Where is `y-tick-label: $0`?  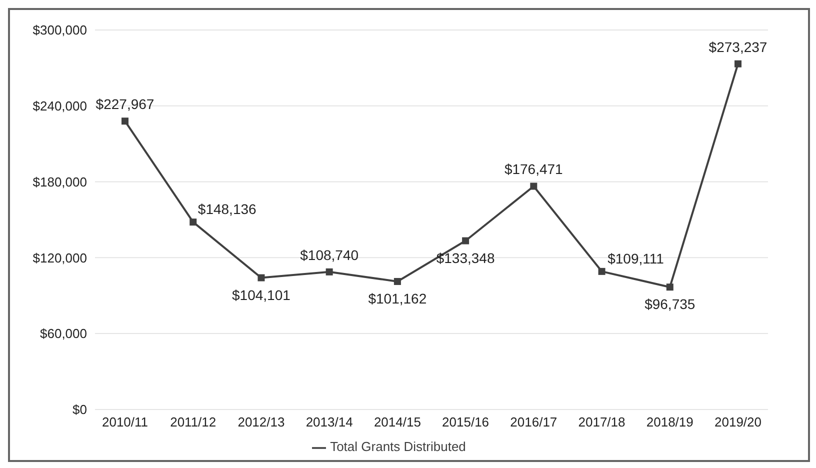 y-tick-label: $0 is located at coordinates (79, 410).